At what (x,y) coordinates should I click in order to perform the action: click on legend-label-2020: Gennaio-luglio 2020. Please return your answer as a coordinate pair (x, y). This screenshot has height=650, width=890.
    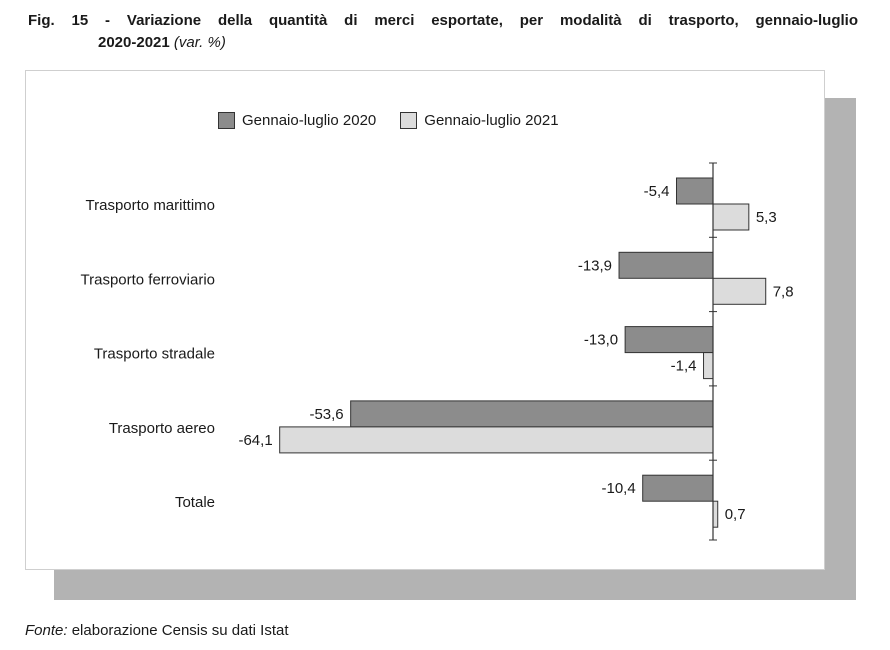
    Looking at the image, I should click on (309, 120).